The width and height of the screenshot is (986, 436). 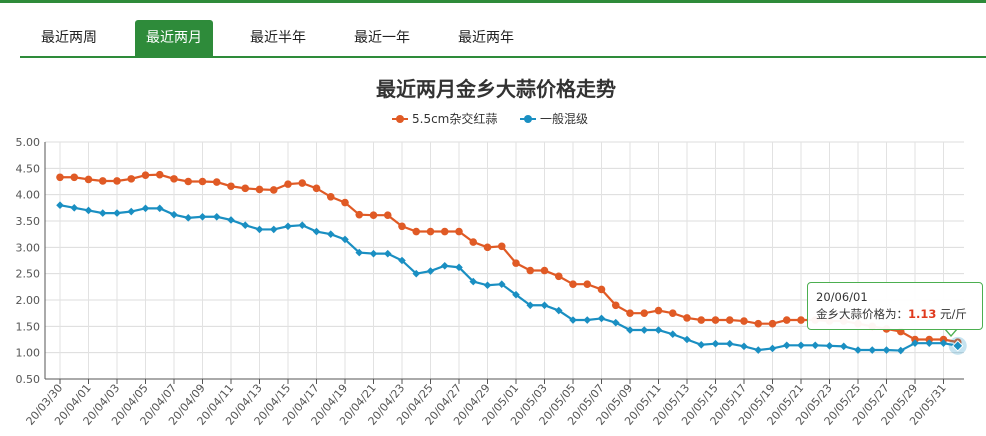 I want to click on y-tick-label: 1.00, so click(x=28, y=353).